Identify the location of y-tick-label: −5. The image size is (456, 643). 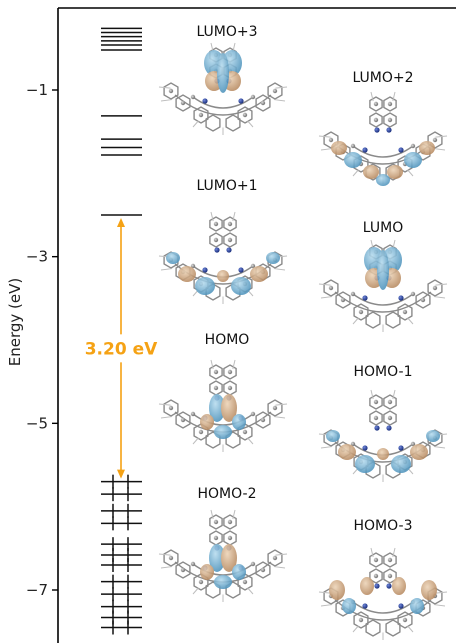
(37, 423).